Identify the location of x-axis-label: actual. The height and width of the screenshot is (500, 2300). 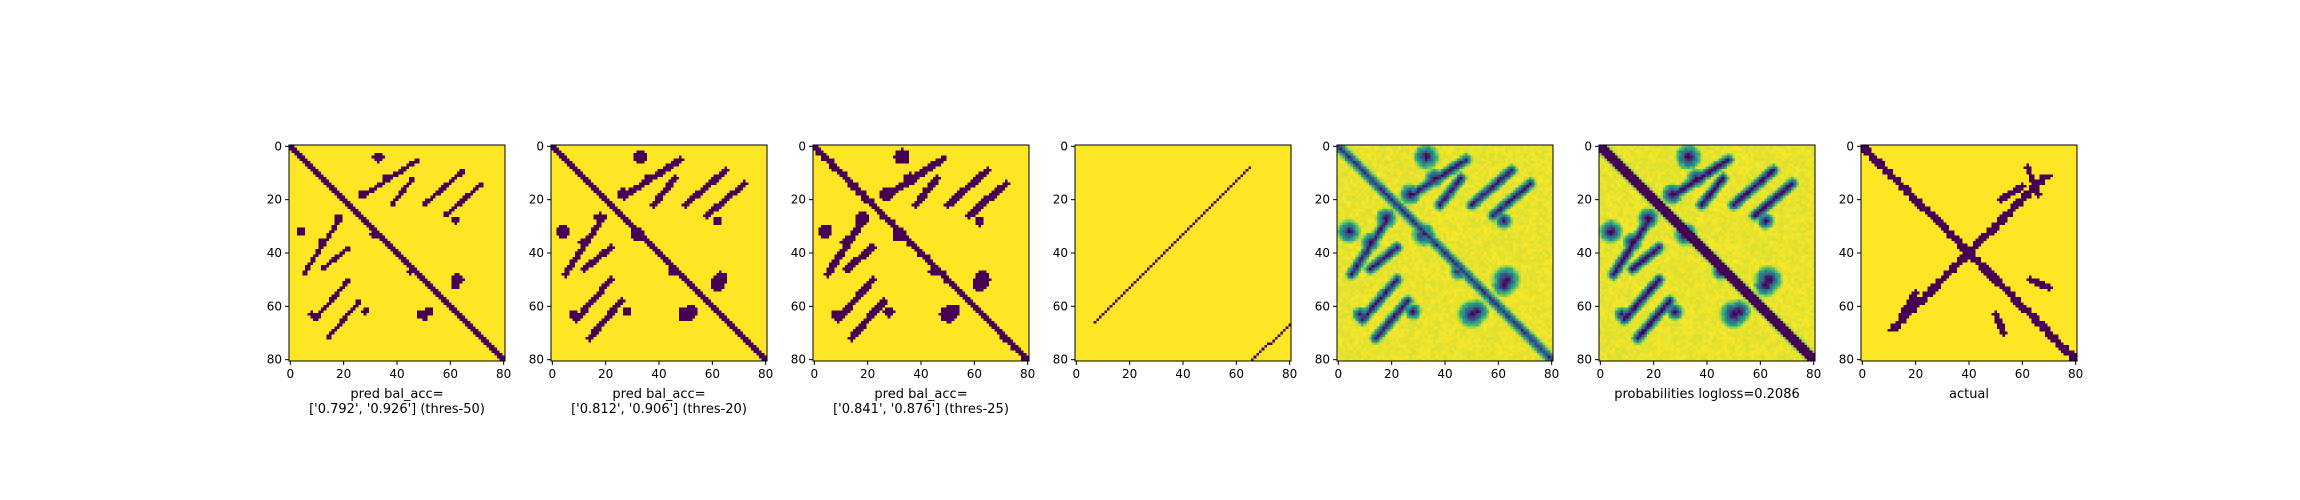
(1969, 394).